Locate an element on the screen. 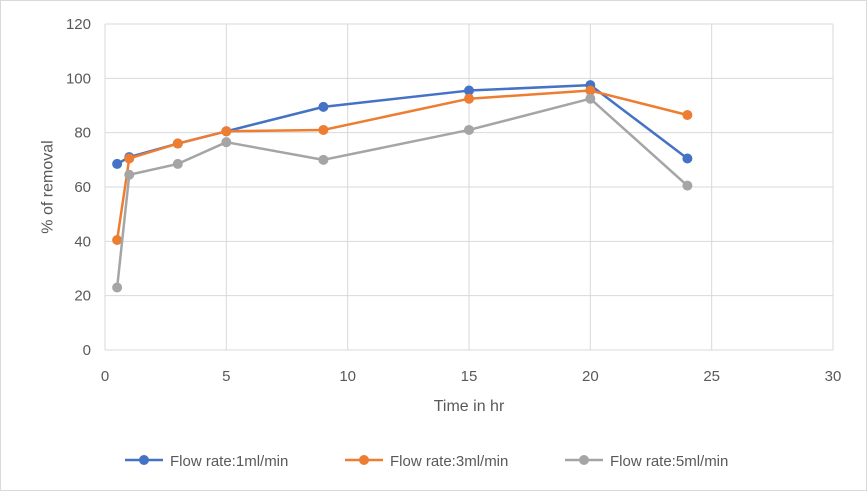 The image size is (867, 495). x-tick-label: 20 is located at coordinates (590, 376).